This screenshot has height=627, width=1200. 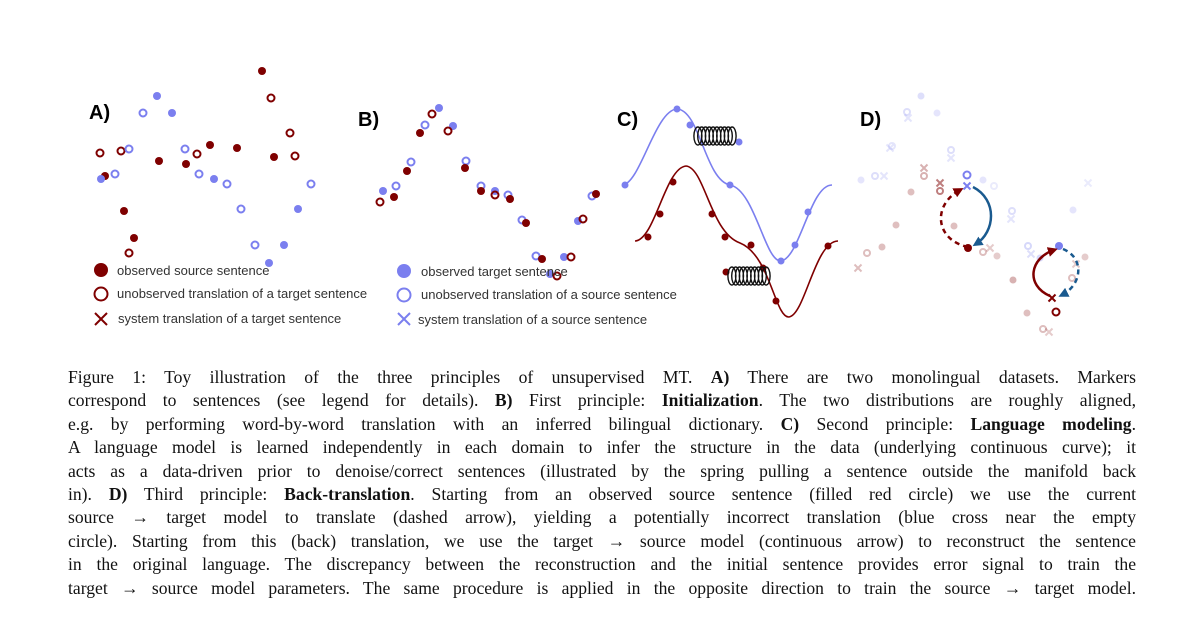 What do you see at coordinates (229, 318) in the screenshot?
I see `legend-text: system translation of a target sentence` at bounding box center [229, 318].